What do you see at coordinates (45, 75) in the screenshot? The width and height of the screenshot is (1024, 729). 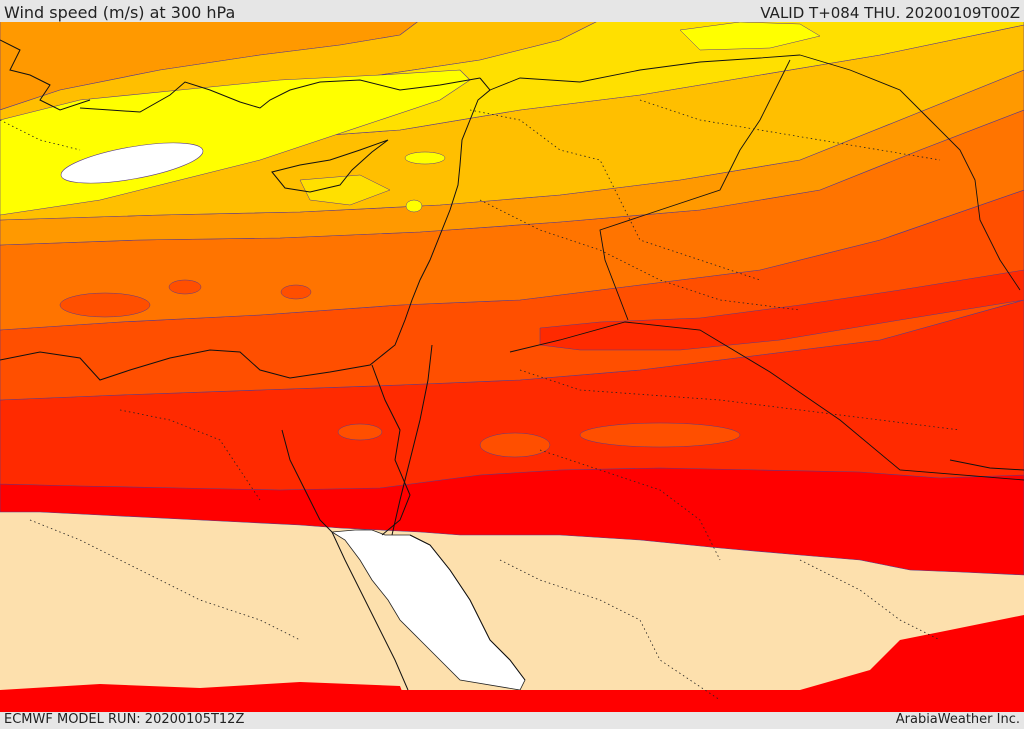 I see `greek-islands` at bounding box center [45, 75].